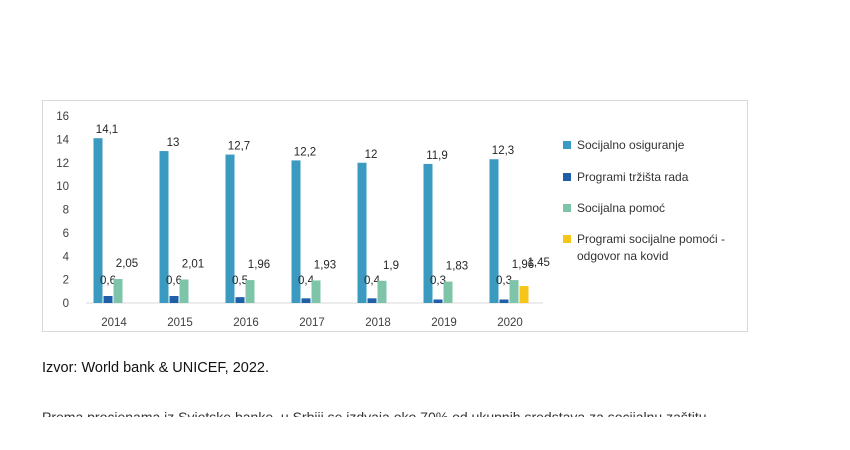  Describe the element at coordinates (631, 145) in the screenshot. I see `legend-label: Socijalno osiguranje` at that location.